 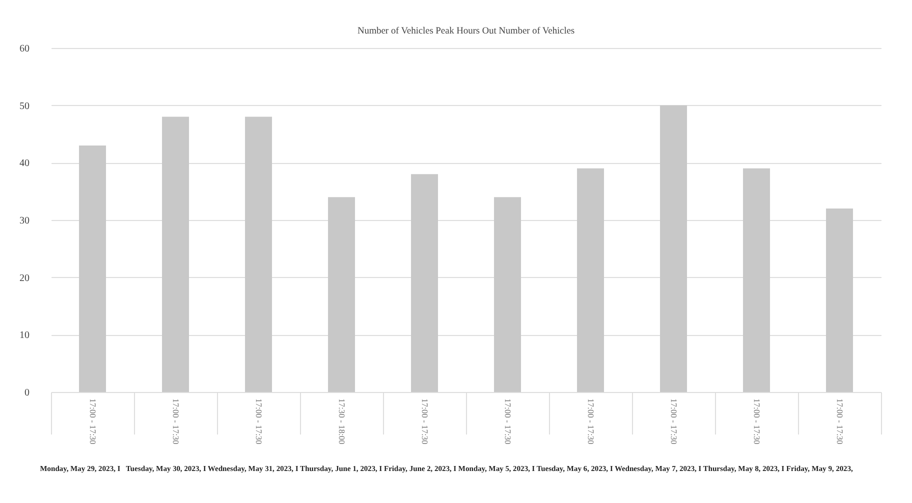 What do you see at coordinates (25, 221) in the screenshot?
I see `y-tick-label: 30` at bounding box center [25, 221].